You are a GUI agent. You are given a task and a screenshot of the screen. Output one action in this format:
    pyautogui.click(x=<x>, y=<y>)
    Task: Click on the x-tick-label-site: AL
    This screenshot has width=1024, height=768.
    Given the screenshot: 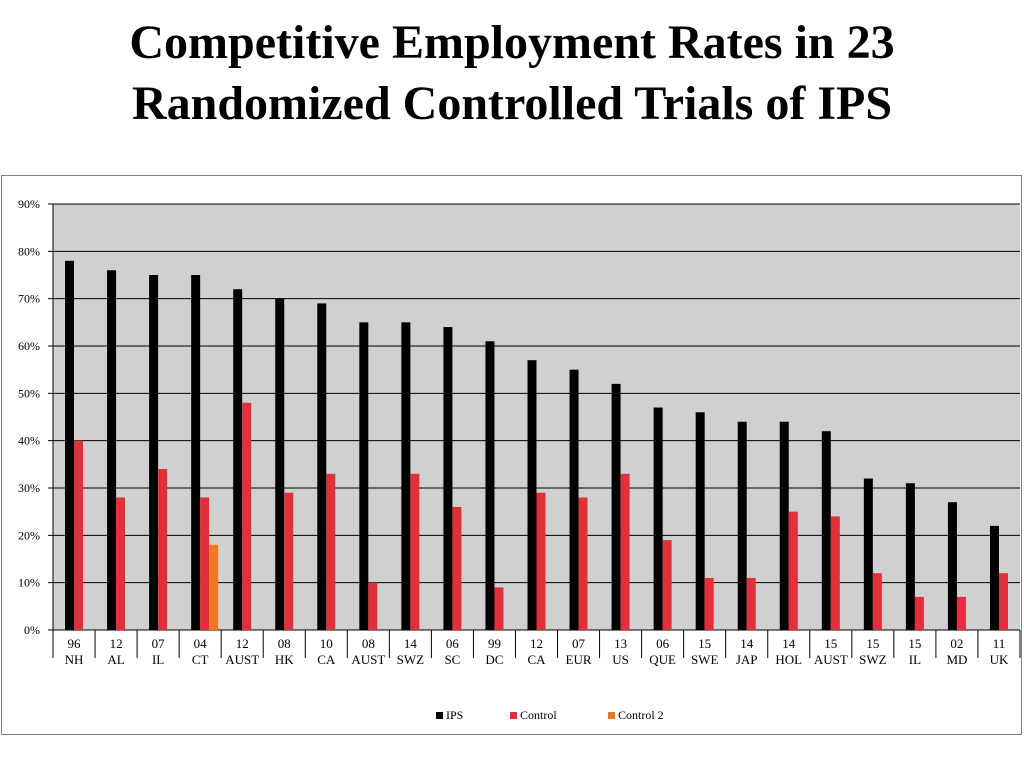 What is the action you would take?
    pyautogui.click(x=115, y=659)
    